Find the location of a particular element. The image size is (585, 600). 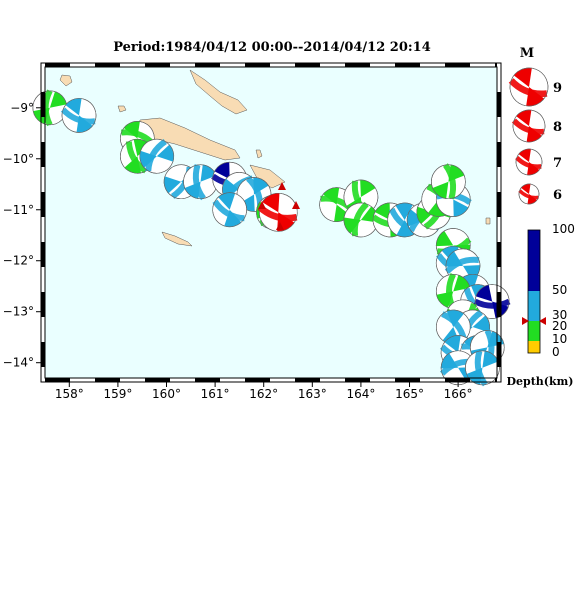

magnitude-legend-ball-9-nodal-band is located at coordinates (528, 88).